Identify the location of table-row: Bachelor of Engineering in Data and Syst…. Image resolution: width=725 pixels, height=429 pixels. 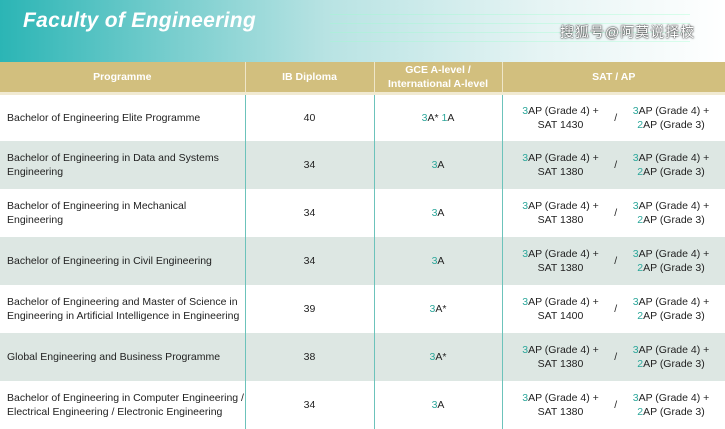
(362, 165).